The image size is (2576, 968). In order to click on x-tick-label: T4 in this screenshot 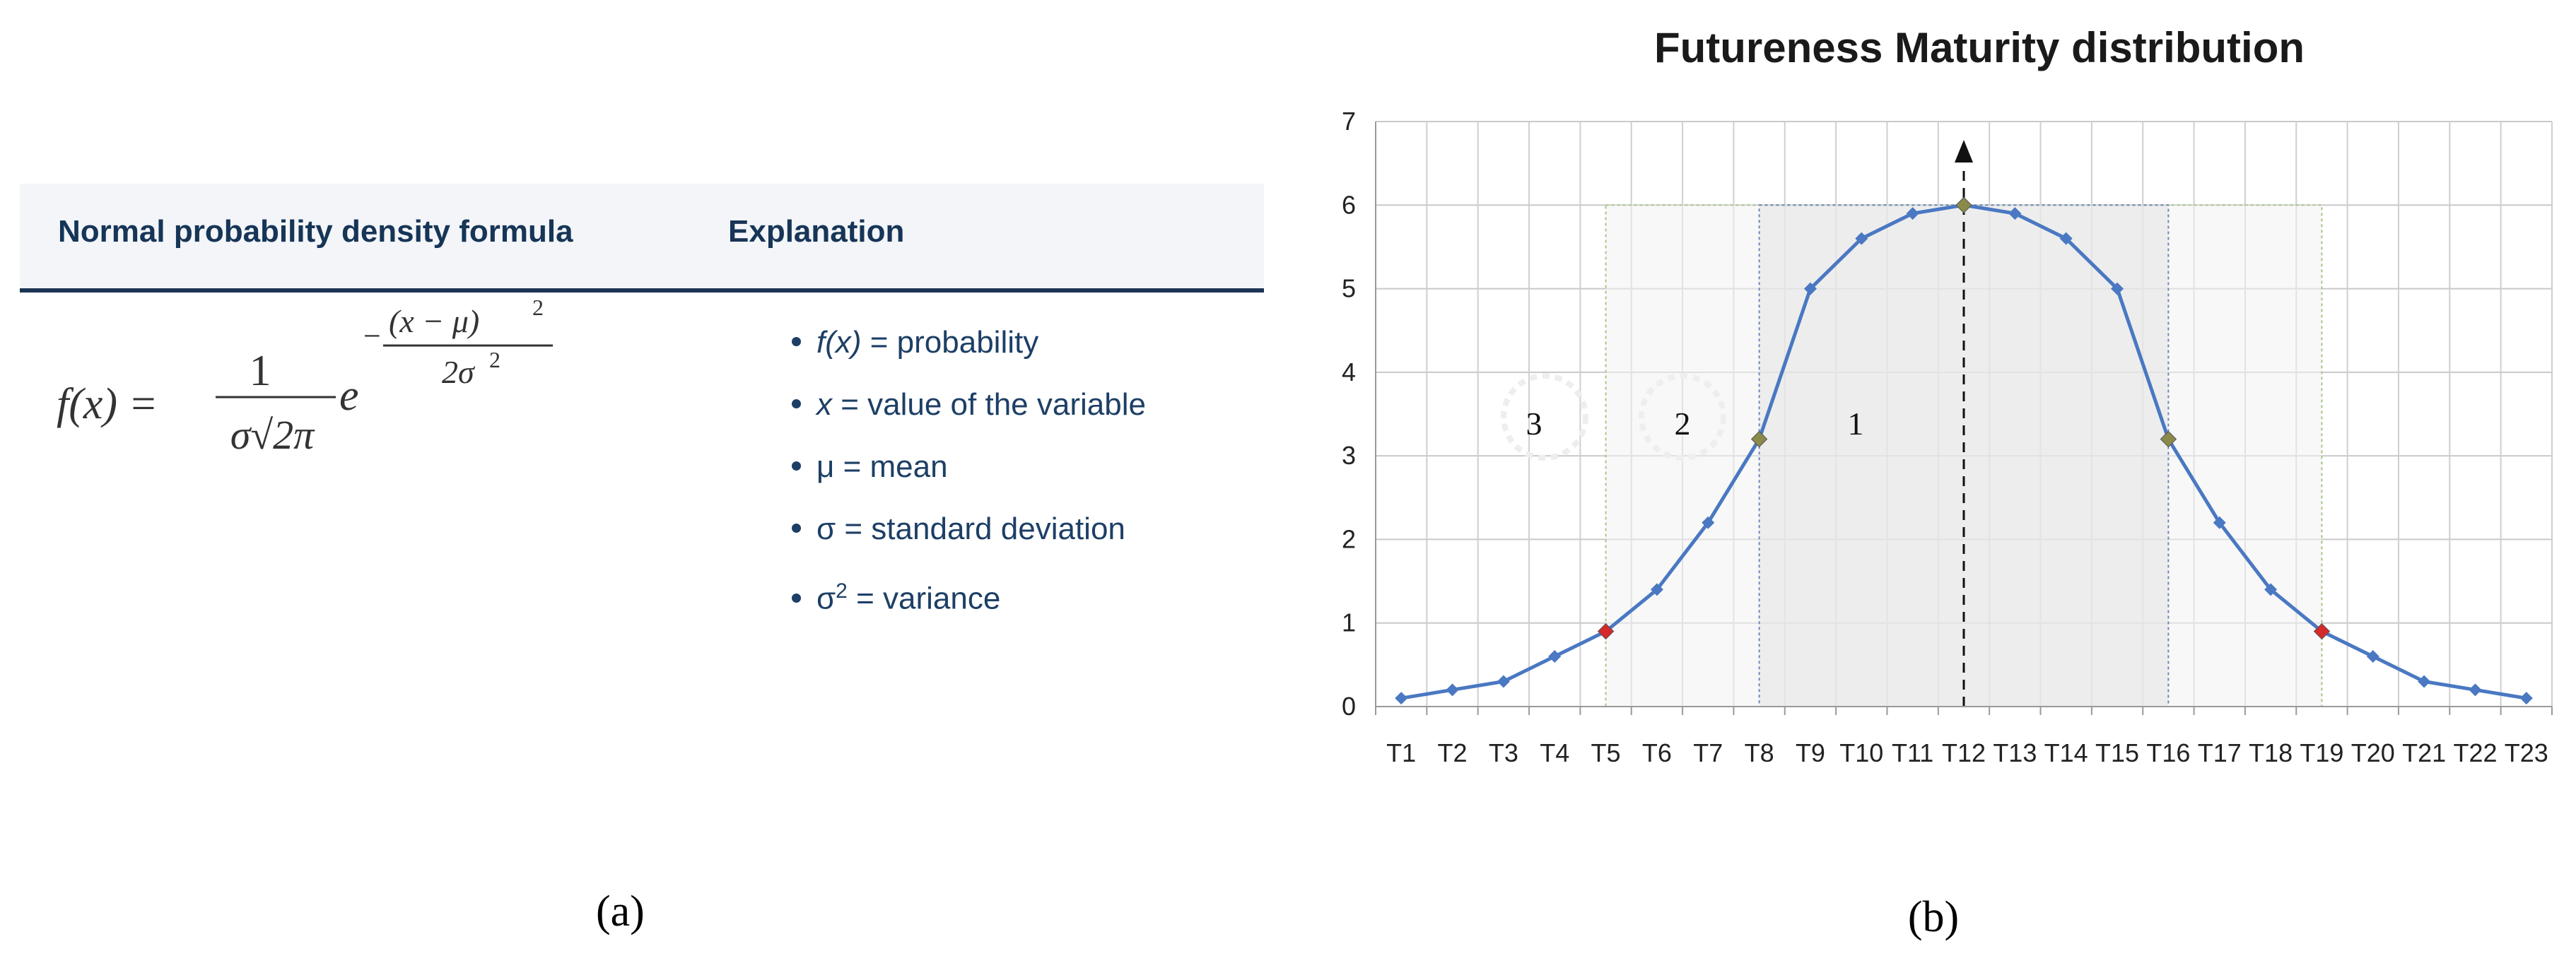, I will do `click(1555, 752)`.